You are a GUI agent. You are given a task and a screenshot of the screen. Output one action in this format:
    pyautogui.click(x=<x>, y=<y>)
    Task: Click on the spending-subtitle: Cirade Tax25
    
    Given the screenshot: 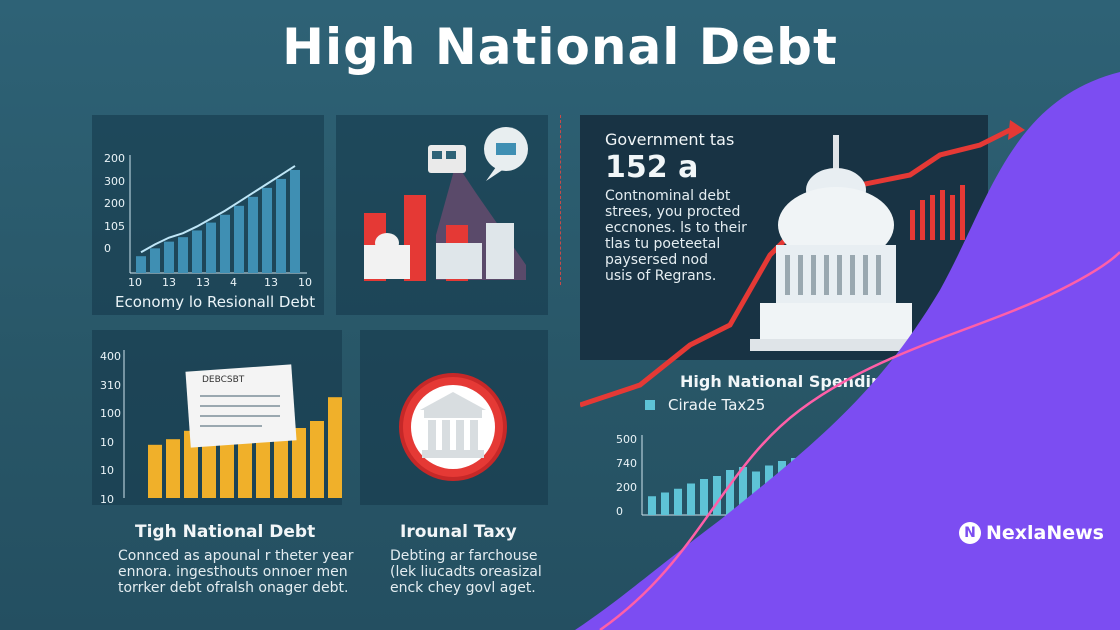 What is the action you would take?
    pyautogui.click(x=717, y=405)
    